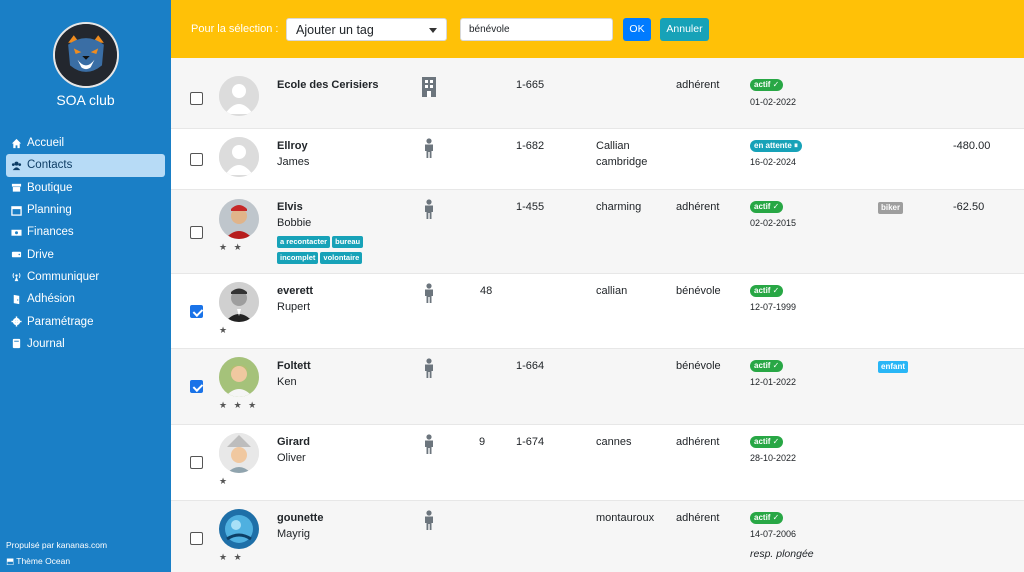  What do you see at coordinates (773, 223) in the screenshot?
I see `status-date: 02-02-2015` at bounding box center [773, 223].